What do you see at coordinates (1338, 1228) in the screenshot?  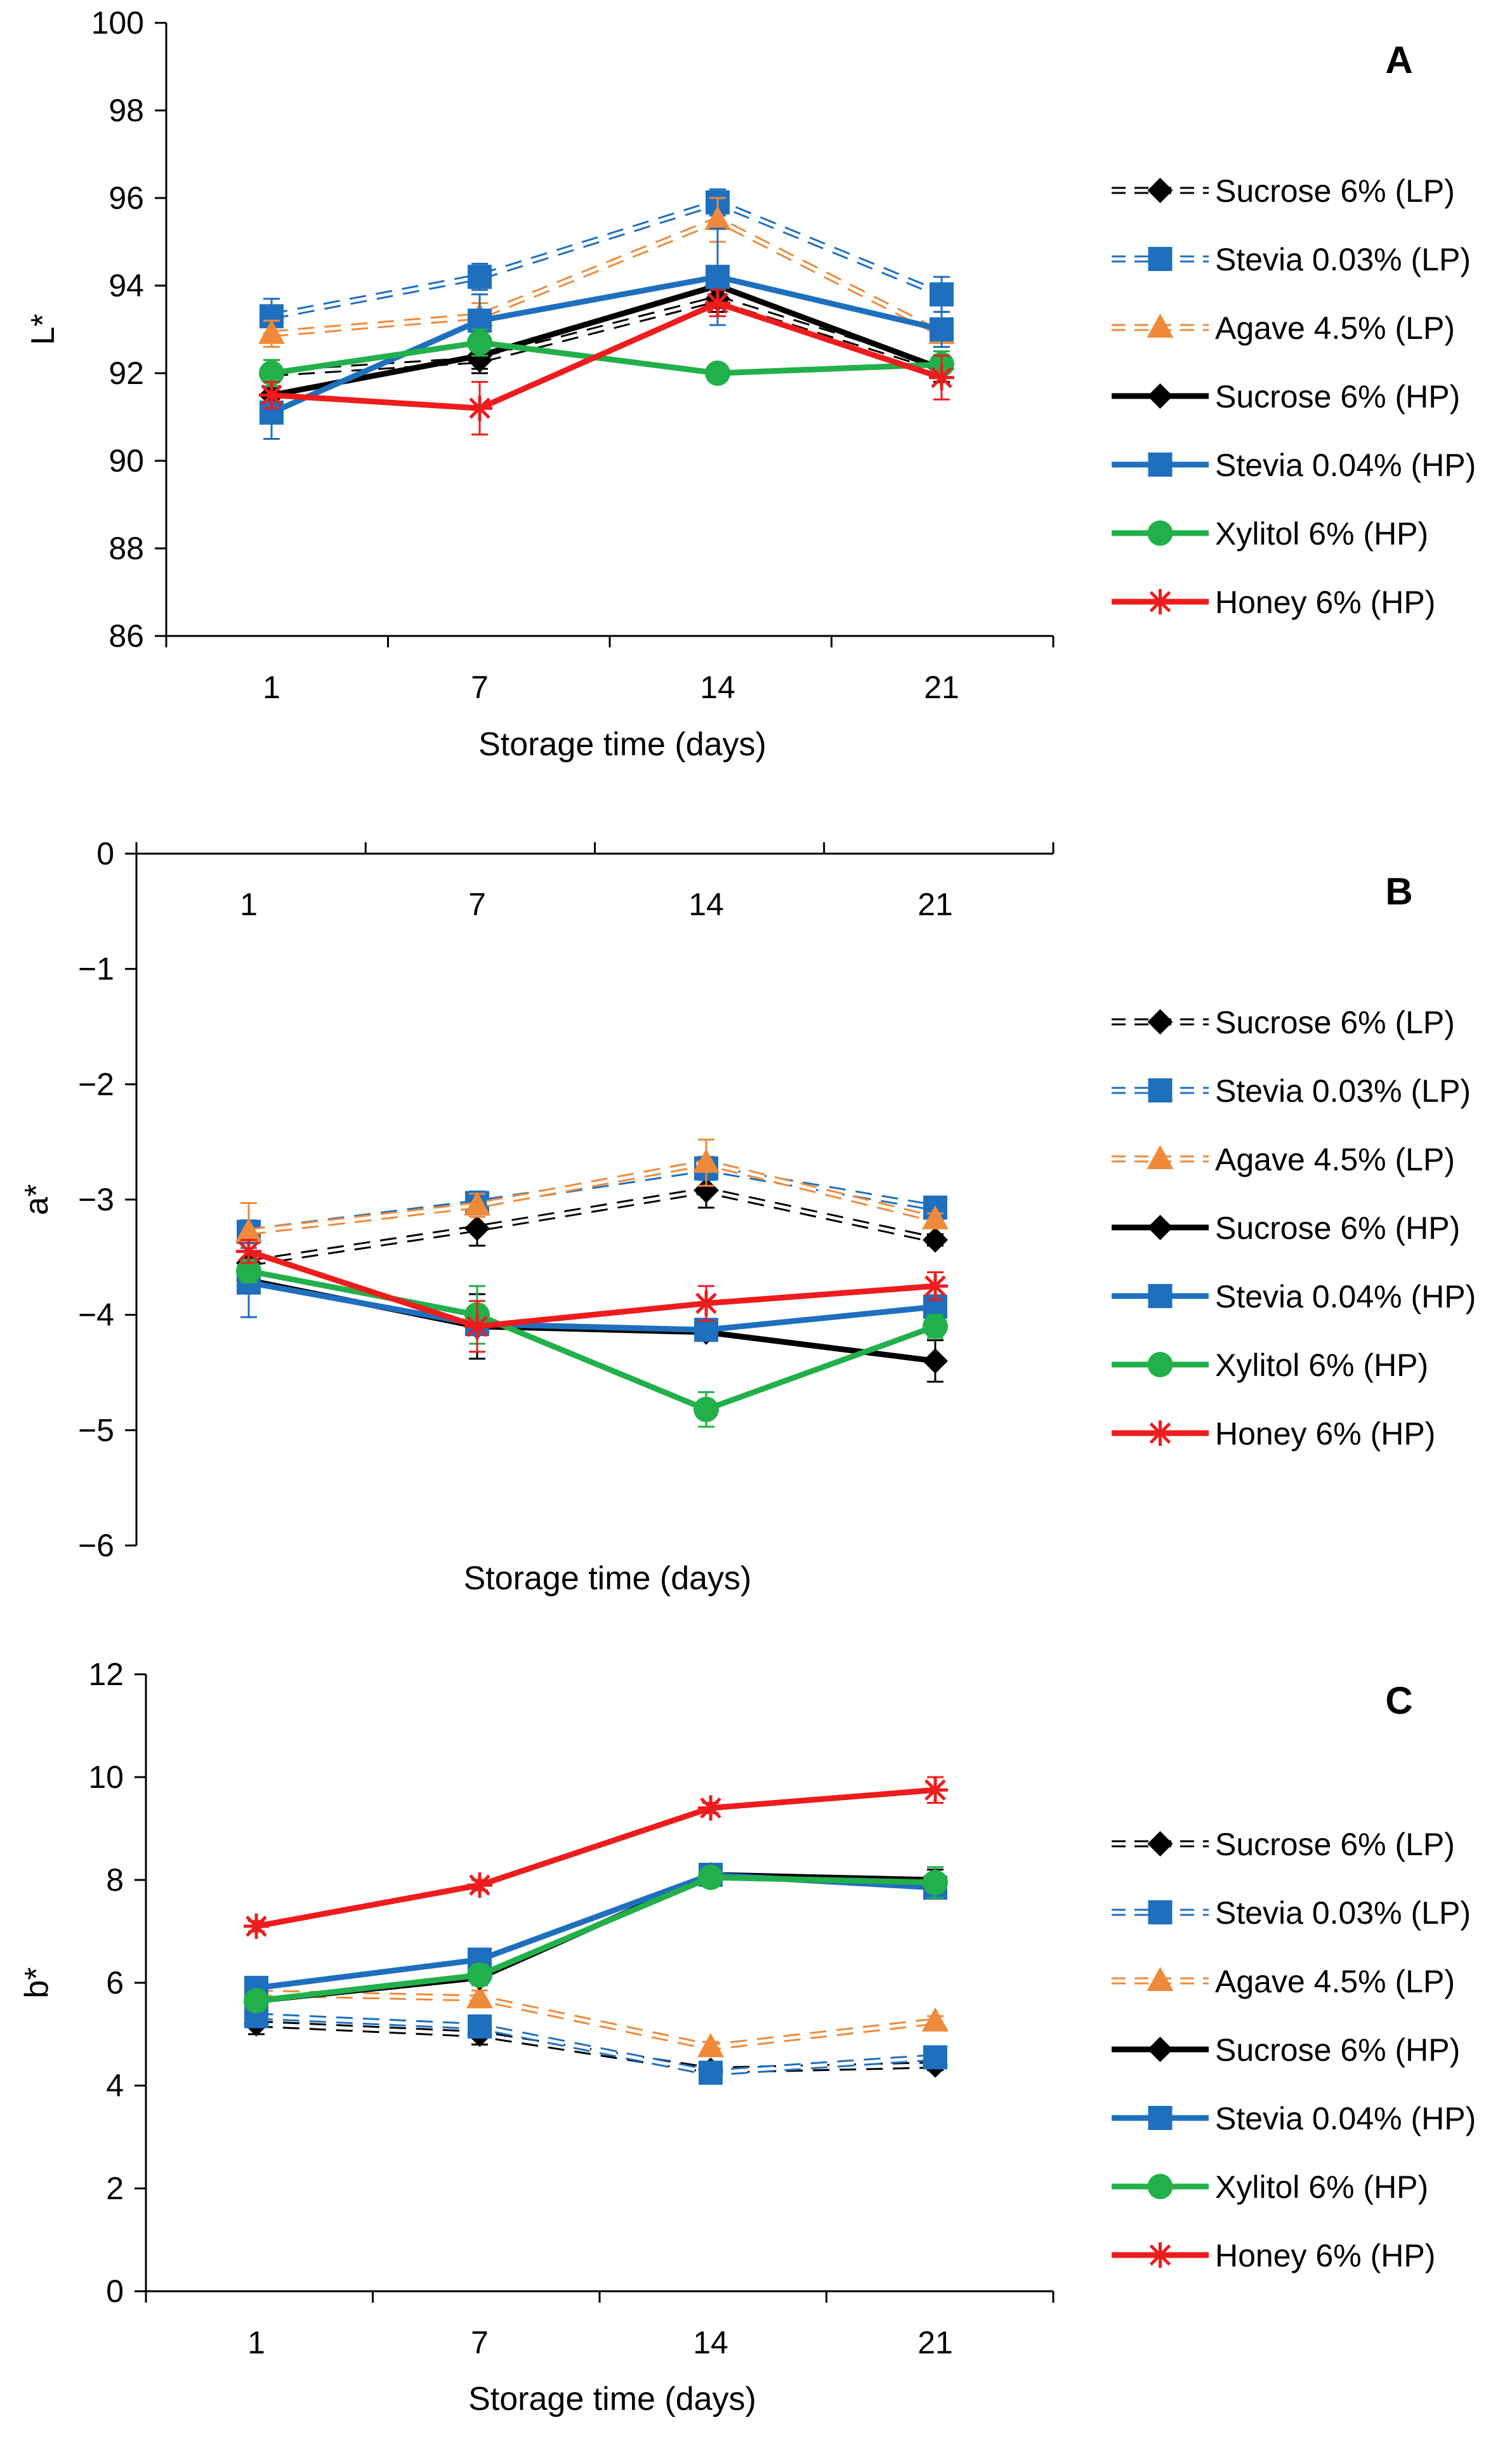 I see `panel-b-legend-label: Sucrose 6% (HP)` at bounding box center [1338, 1228].